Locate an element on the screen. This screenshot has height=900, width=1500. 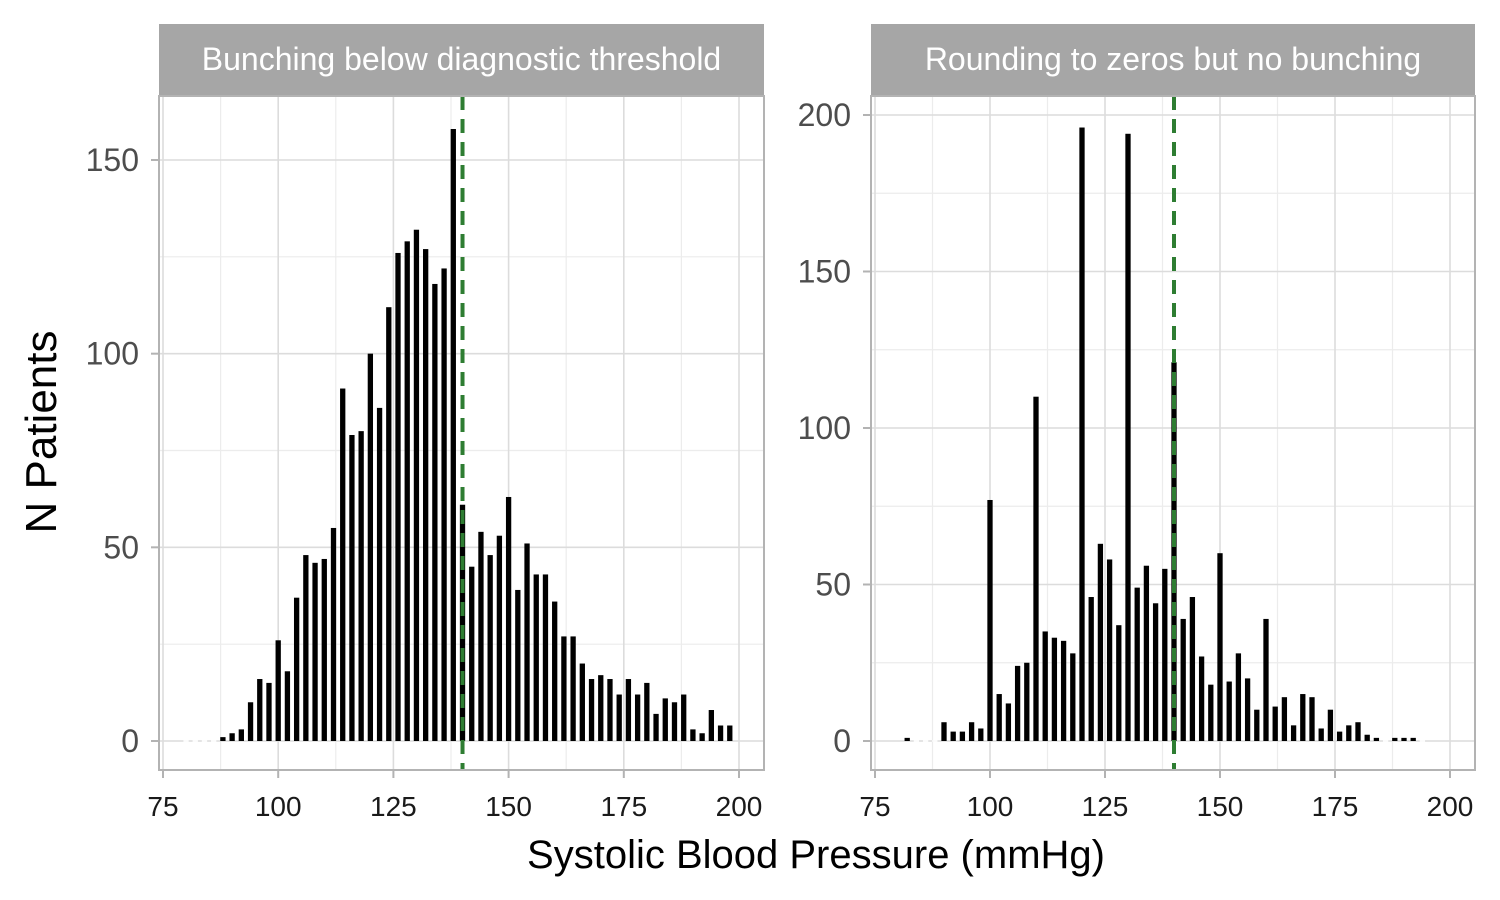
facet-title: Rounding to zeros but no bunching is located at coordinates (1173, 59).